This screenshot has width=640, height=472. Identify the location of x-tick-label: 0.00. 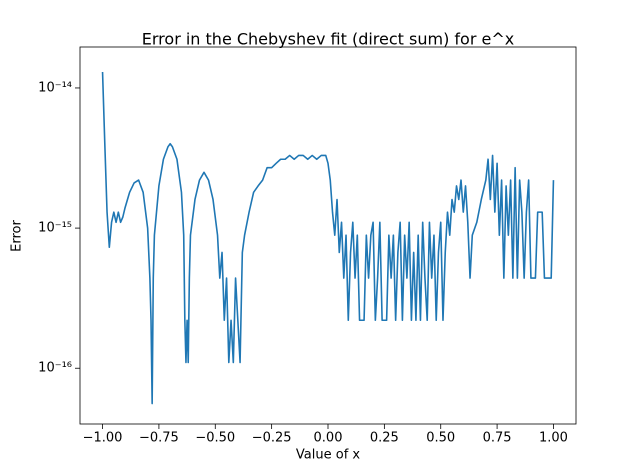
(328, 438).